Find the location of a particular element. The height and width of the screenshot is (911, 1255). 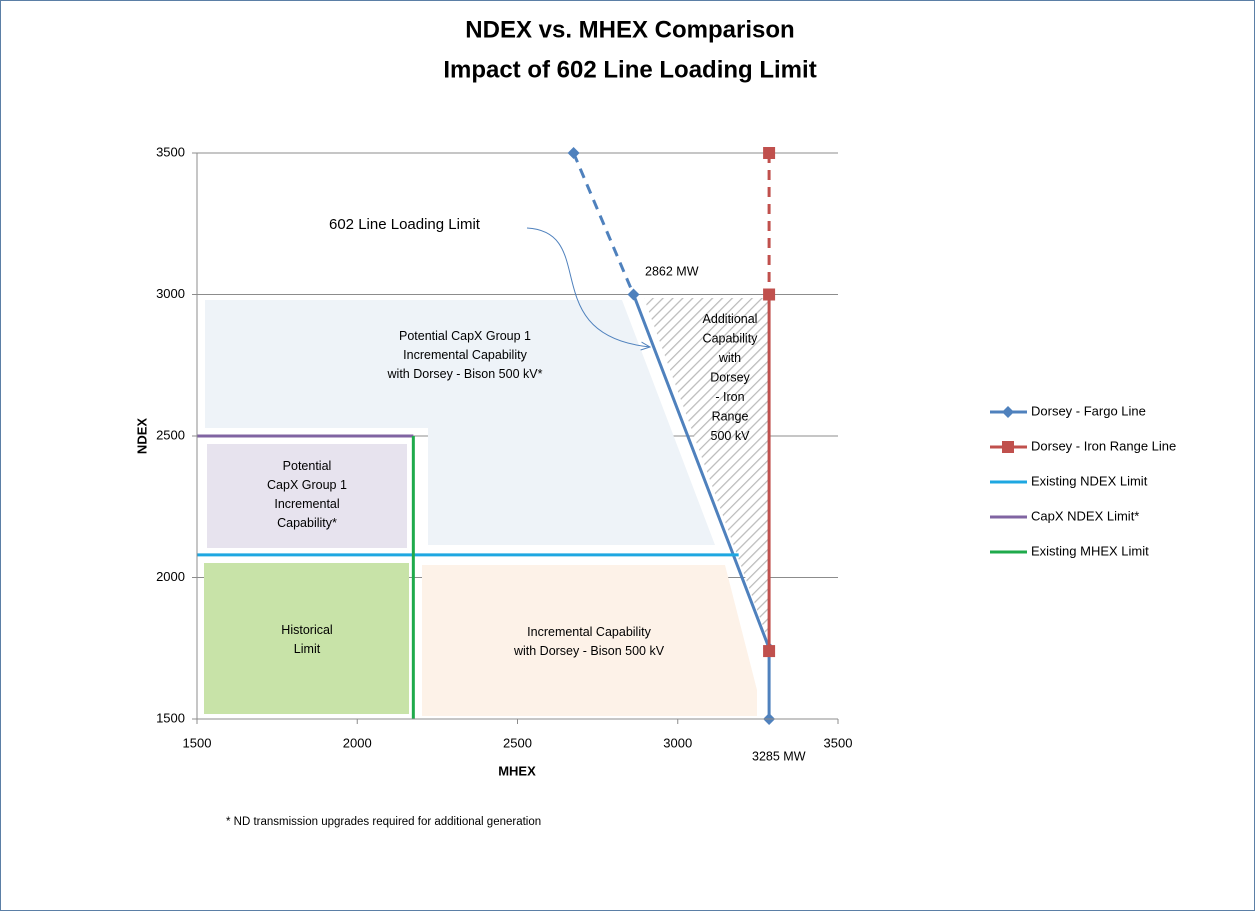

annotation: Historical Limit is located at coordinates (306, 639).